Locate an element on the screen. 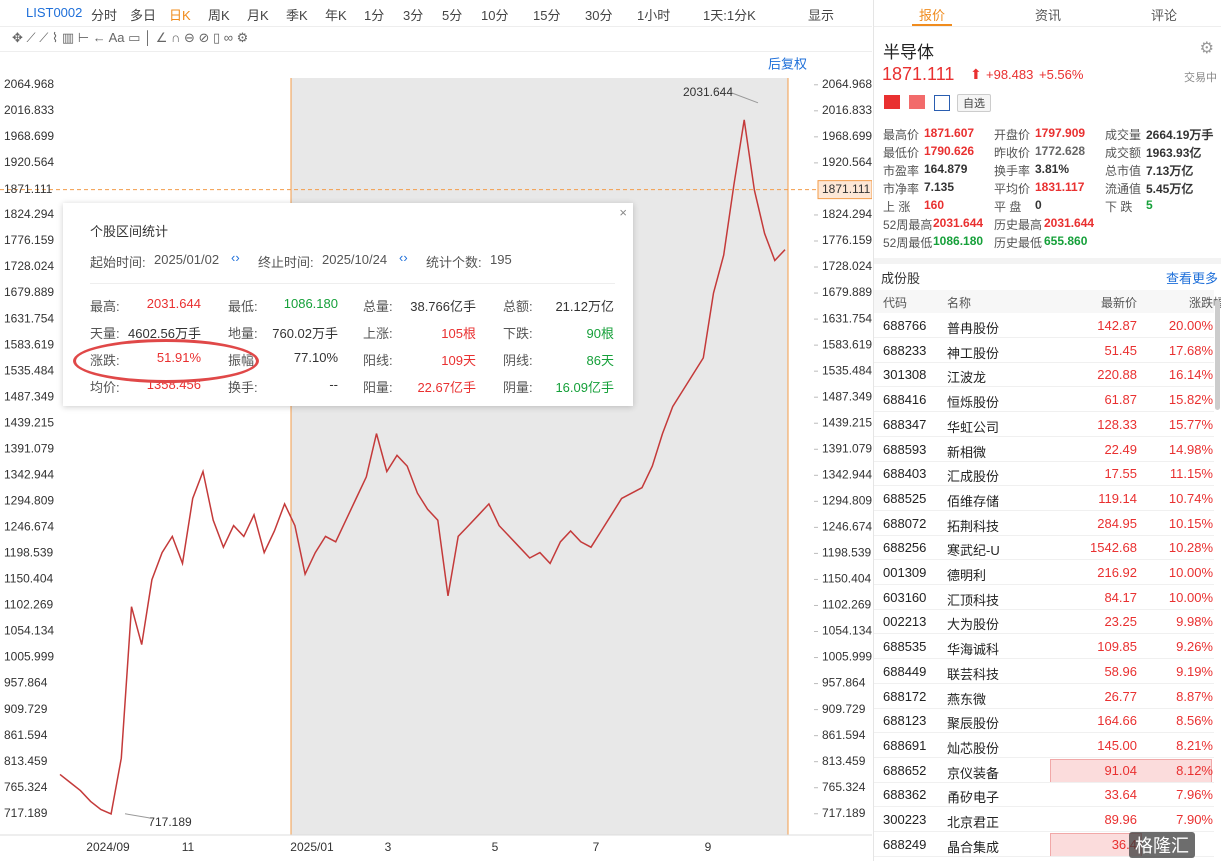 The height and width of the screenshot is (861, 1221). symbol: LIST0002 is located at coordinates (54, 12).